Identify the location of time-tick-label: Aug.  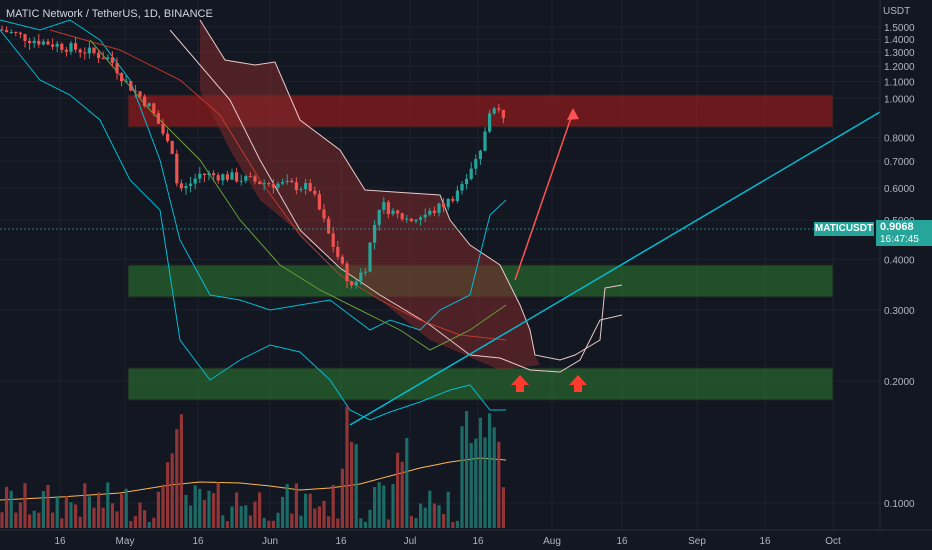
(552, 541).